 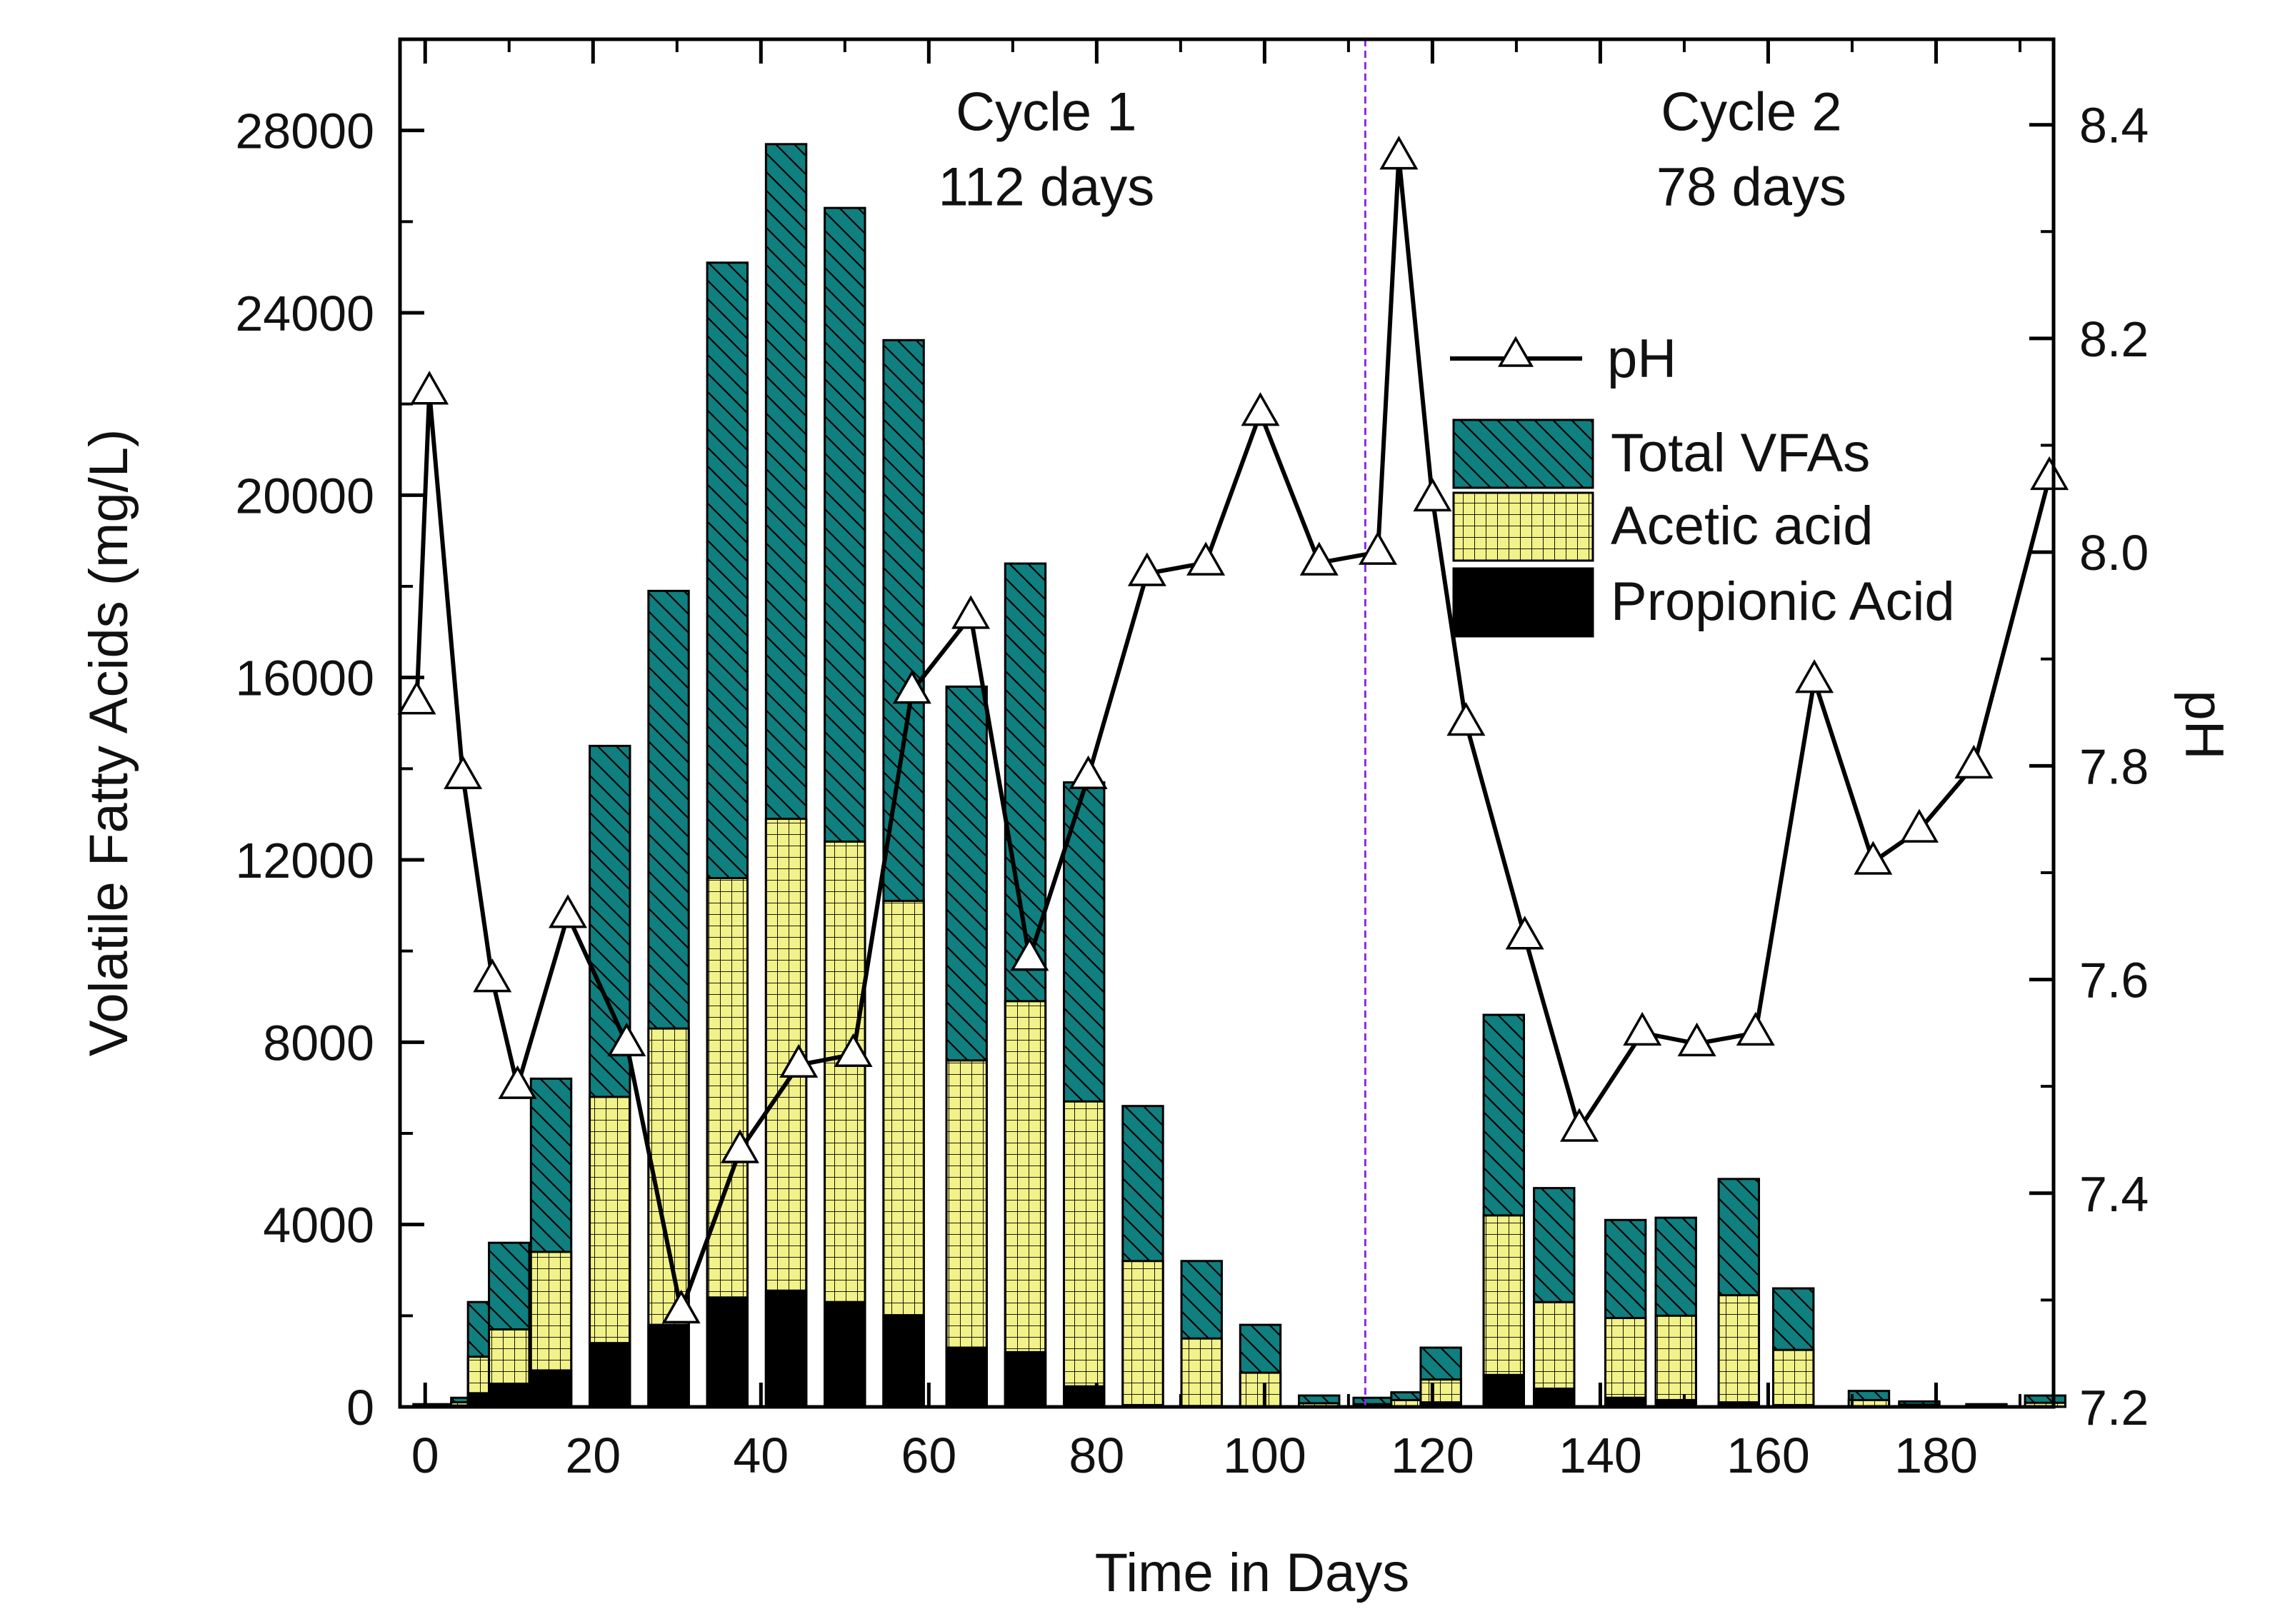 I want to click on y-axis-left-title: Volatile Fatty Acids (mg/L), so click(x=109, y=743).